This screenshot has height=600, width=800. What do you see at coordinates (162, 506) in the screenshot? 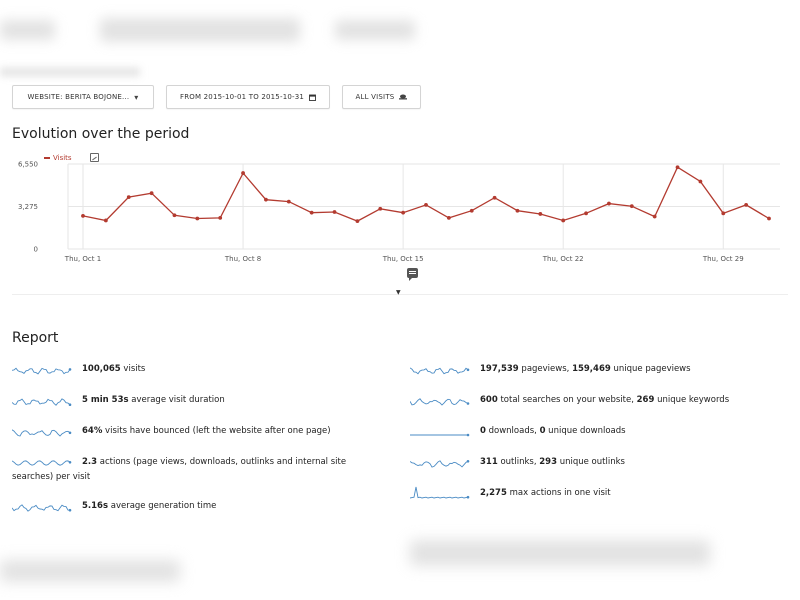
I see `report-metric-text: average generation time` at bounding box center [162, 506].